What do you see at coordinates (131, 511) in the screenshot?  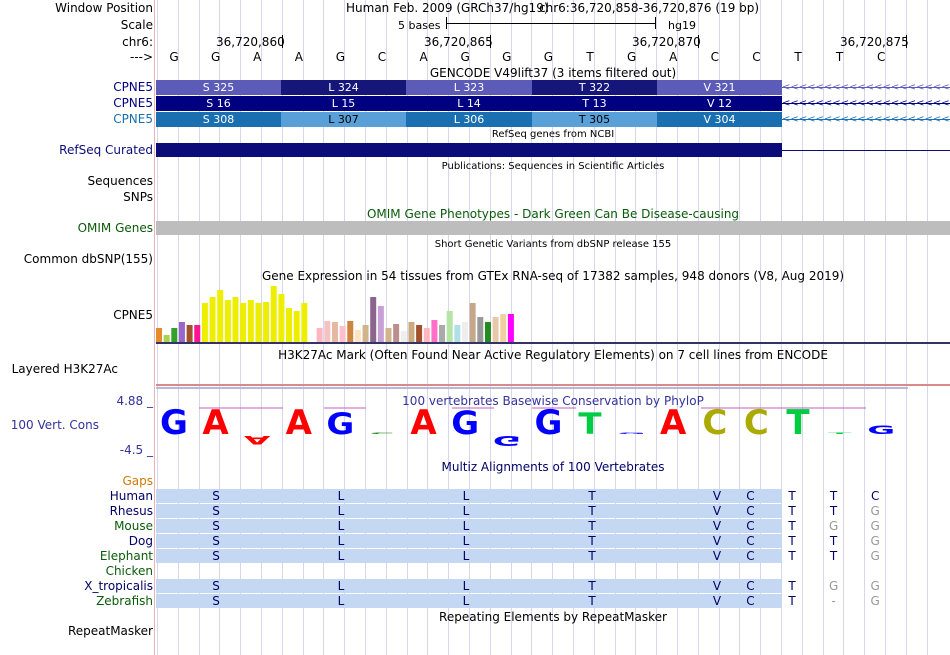 I see `species-rhesus: Rhesus` at bounding box center [131, 511].